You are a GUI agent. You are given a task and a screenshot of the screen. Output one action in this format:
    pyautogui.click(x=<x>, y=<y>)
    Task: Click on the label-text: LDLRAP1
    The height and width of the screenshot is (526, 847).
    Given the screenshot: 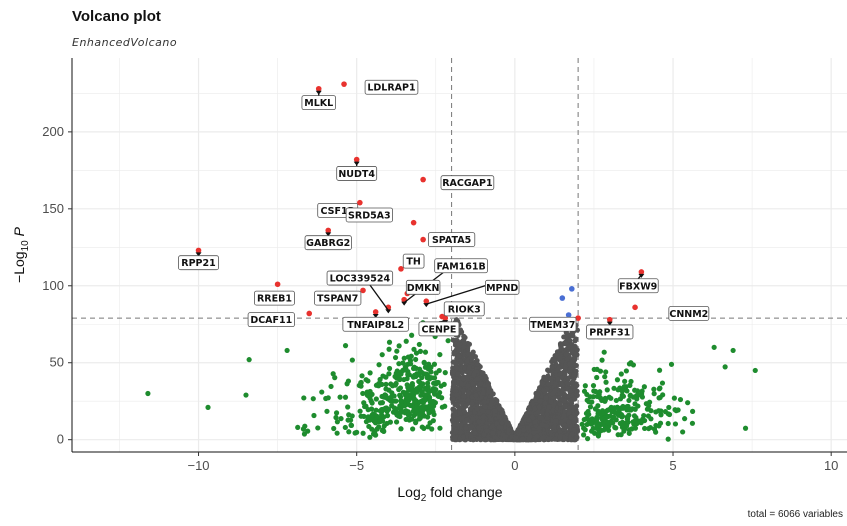 What is the action you would take?
    pyautogui.click(x=391, y=88)
    